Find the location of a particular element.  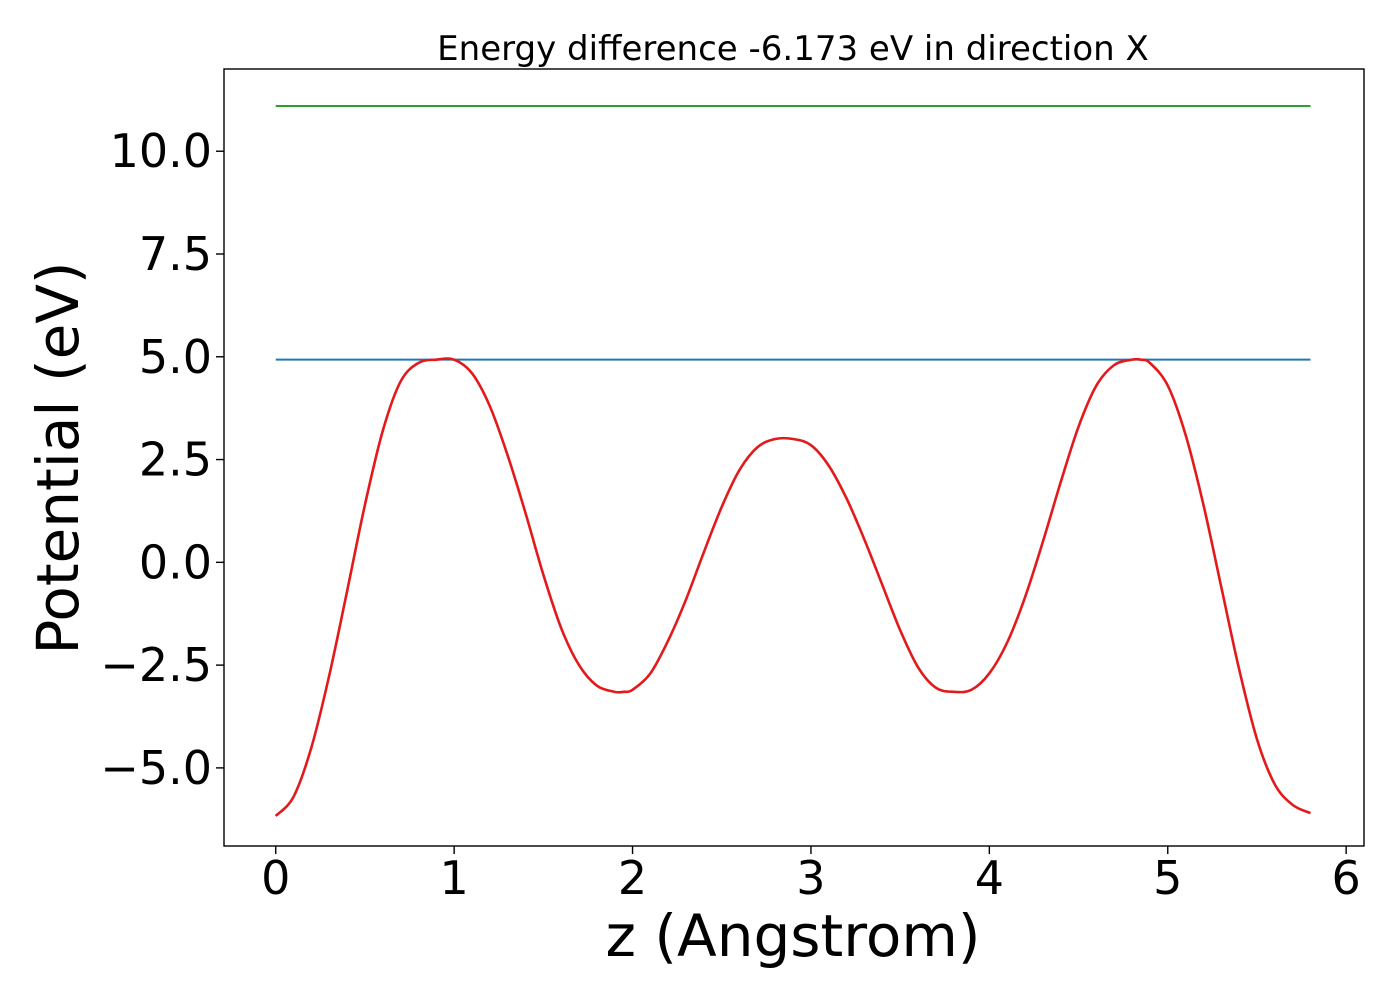

x-tick-label: 5 is located at coordinates (1167, 878).